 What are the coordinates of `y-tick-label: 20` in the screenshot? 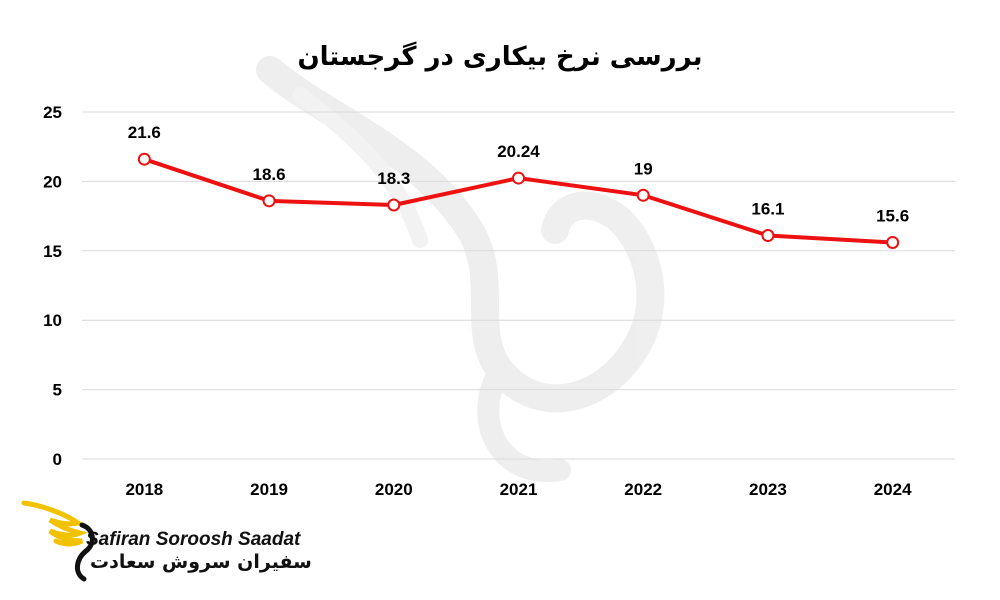 It's located at (52, 181).